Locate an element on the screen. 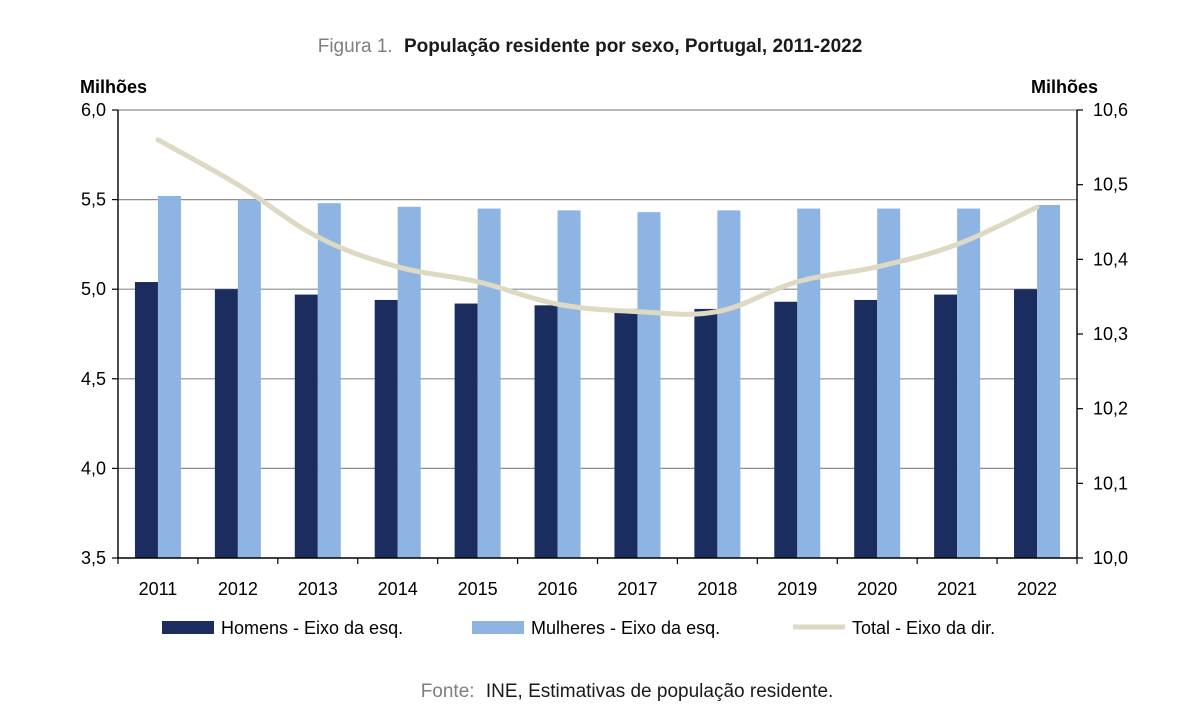 Image resolution: width=1200 pixels, height=721 pixels. bar-homens-2014 is located at coordinates (386, 428).